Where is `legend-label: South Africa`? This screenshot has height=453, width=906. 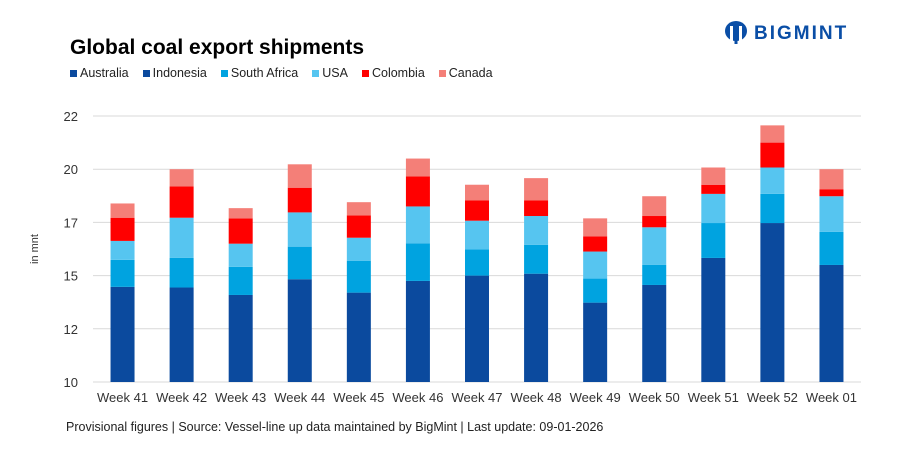
legend-label: South Africa is located at coordinates (264, 73).